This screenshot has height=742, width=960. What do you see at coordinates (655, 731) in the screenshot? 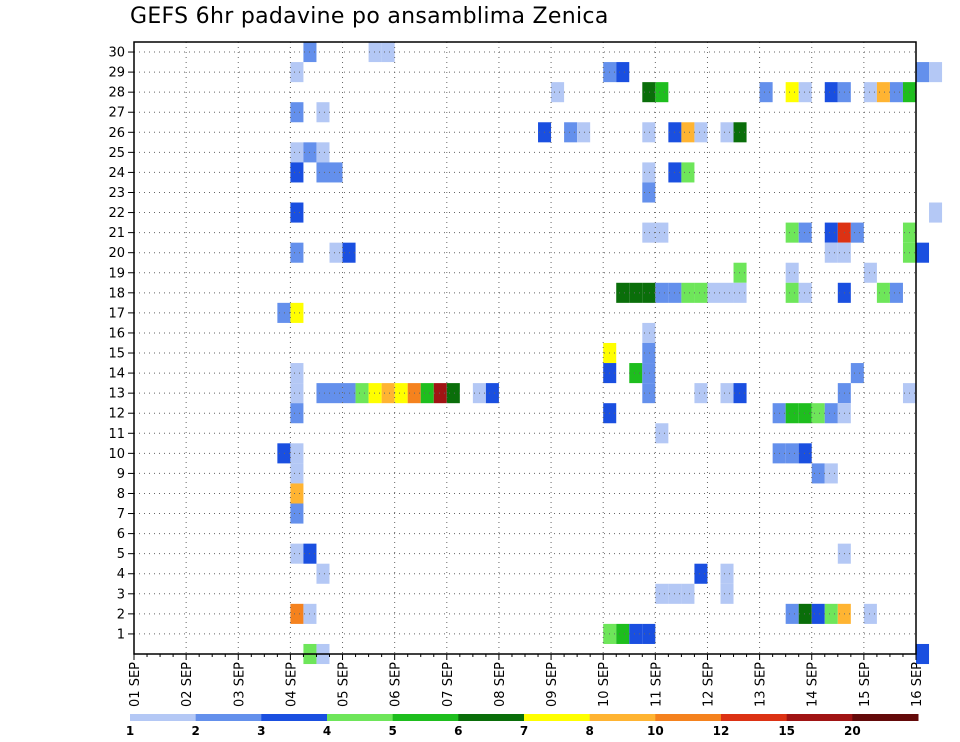
I see `colorbar-label: 10` at bounding box center [655, 731].